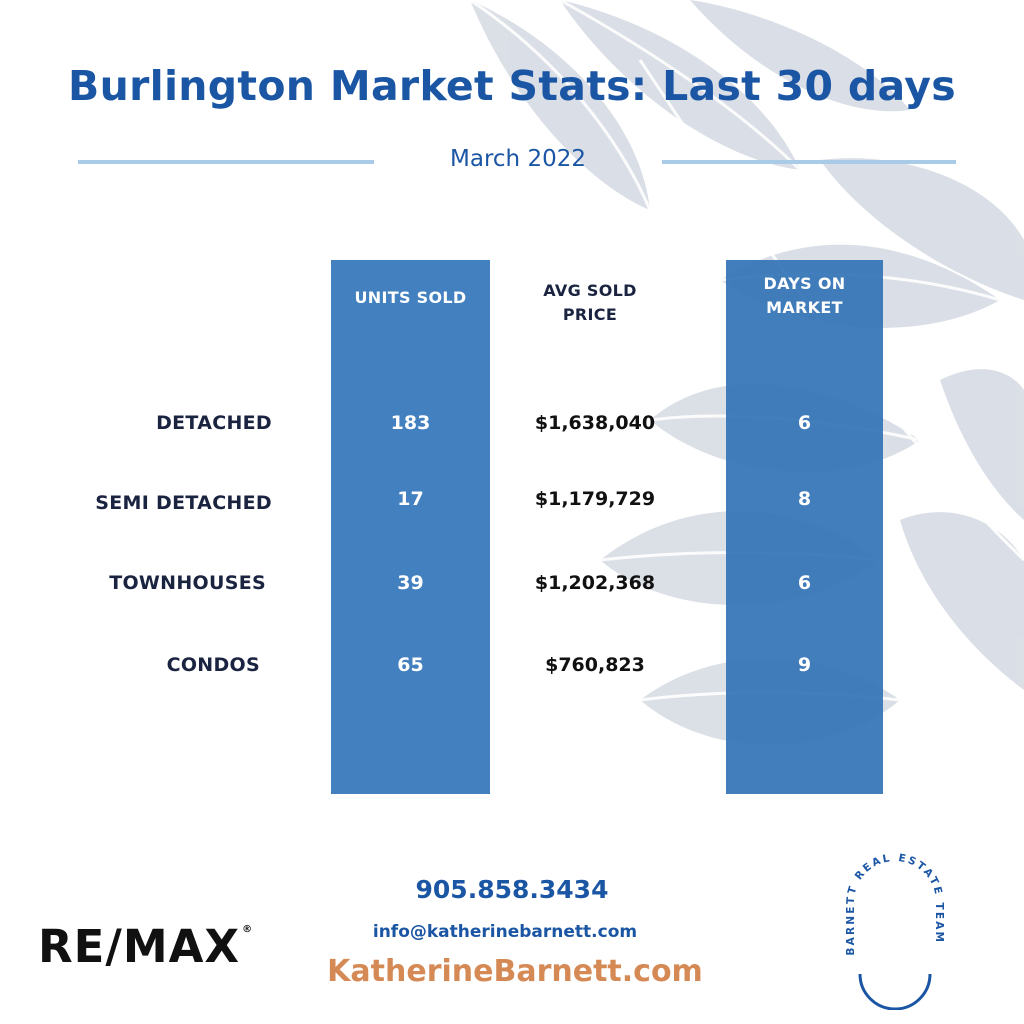  I want to click on avg-sold-price-townhouses: $1,202,368, so click(595, 583).